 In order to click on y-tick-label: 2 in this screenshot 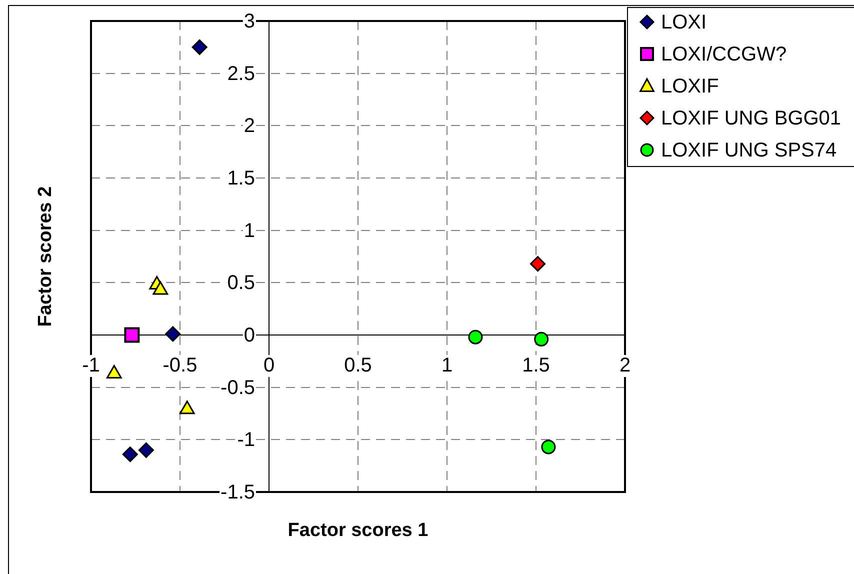, I will do `click(249, 126)`.